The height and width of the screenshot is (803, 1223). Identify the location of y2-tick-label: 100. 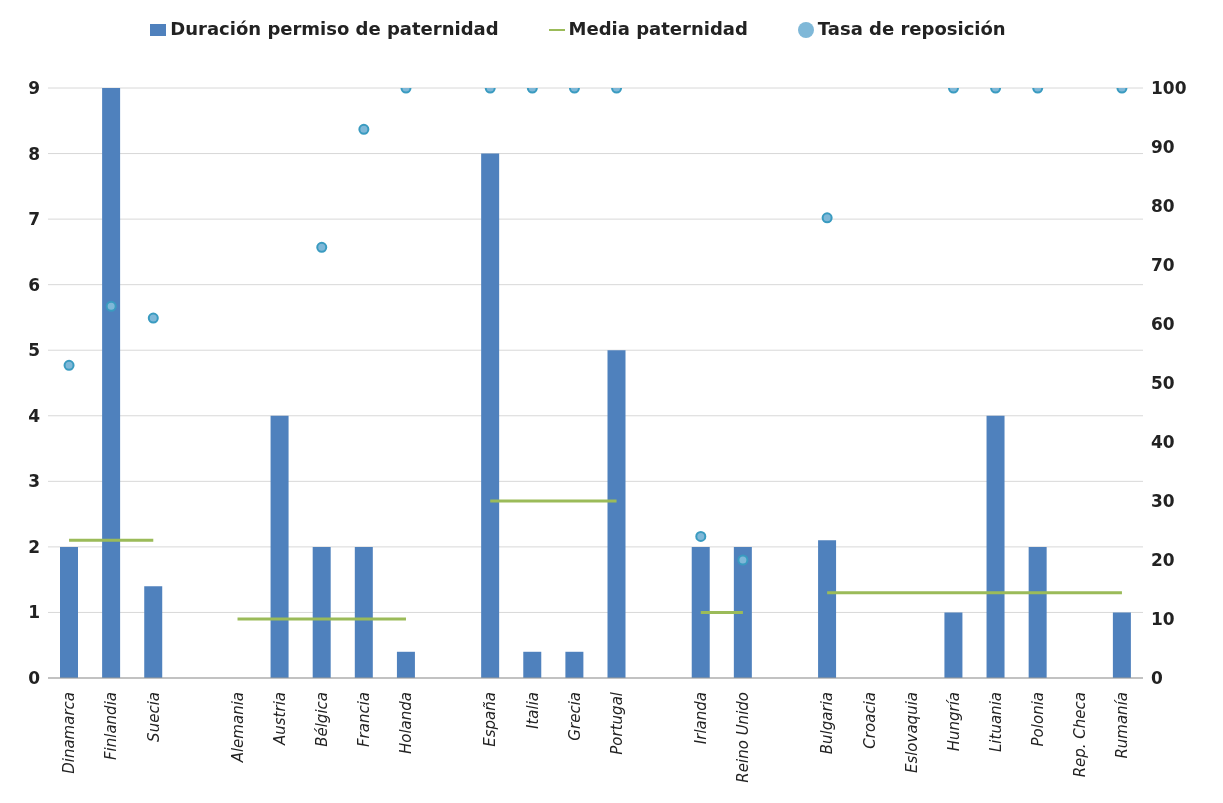
(1169, 88).